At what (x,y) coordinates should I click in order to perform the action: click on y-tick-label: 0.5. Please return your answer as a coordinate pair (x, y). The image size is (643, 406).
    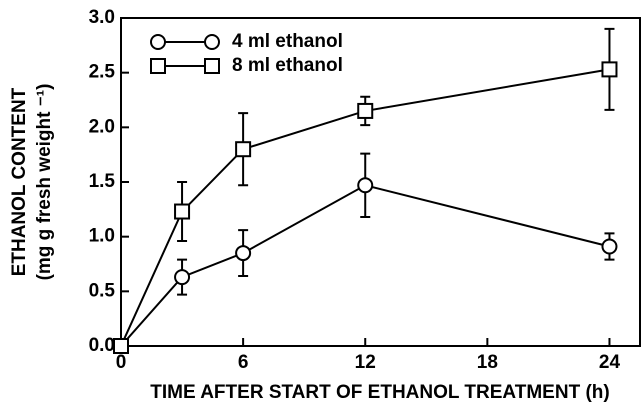
    Looking at the image, I should click on (102, 290).